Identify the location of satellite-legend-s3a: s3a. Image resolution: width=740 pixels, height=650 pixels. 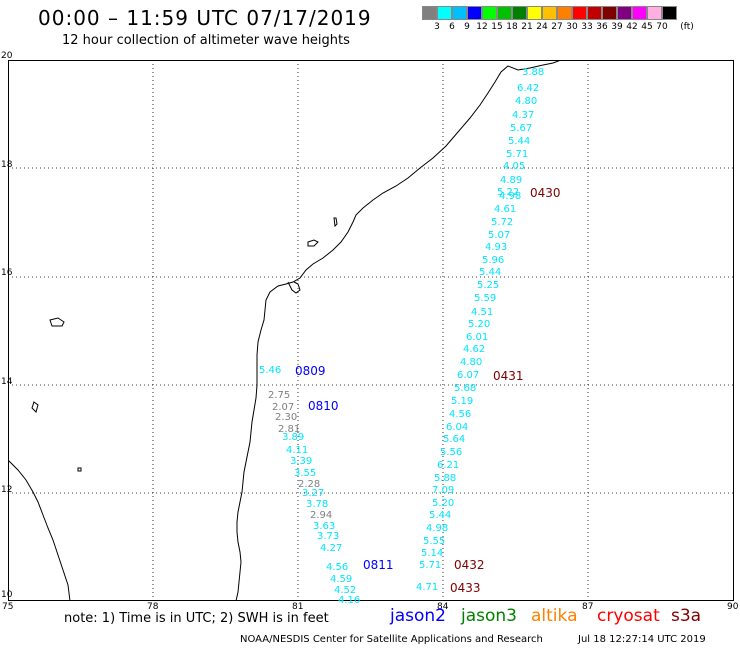
(686, 616).